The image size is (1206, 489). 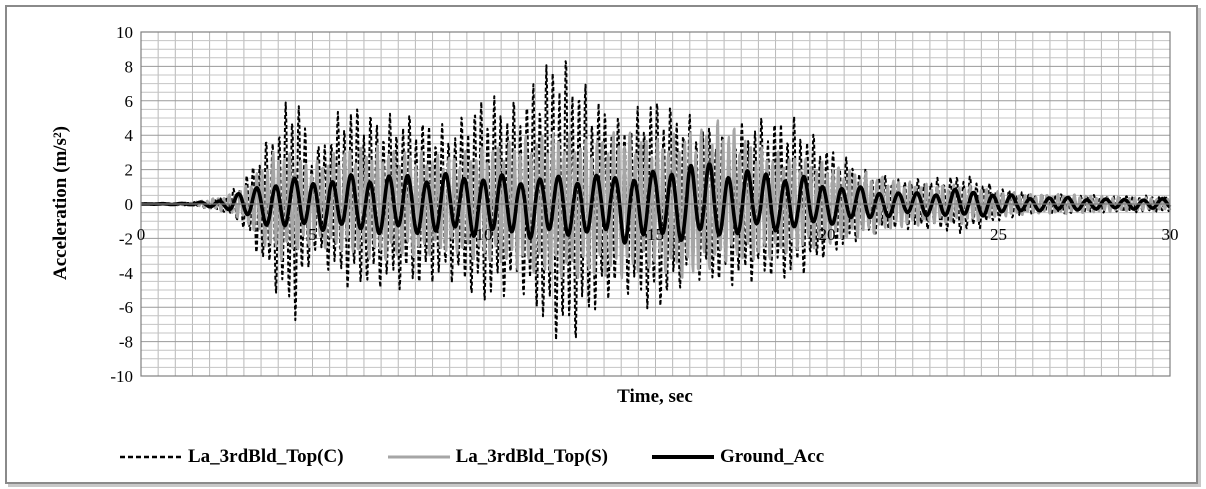 What do you see at coordinates (129, 101) in the screenshot?
I see `y-tick-label: 6` at bounding box center [129, 101].